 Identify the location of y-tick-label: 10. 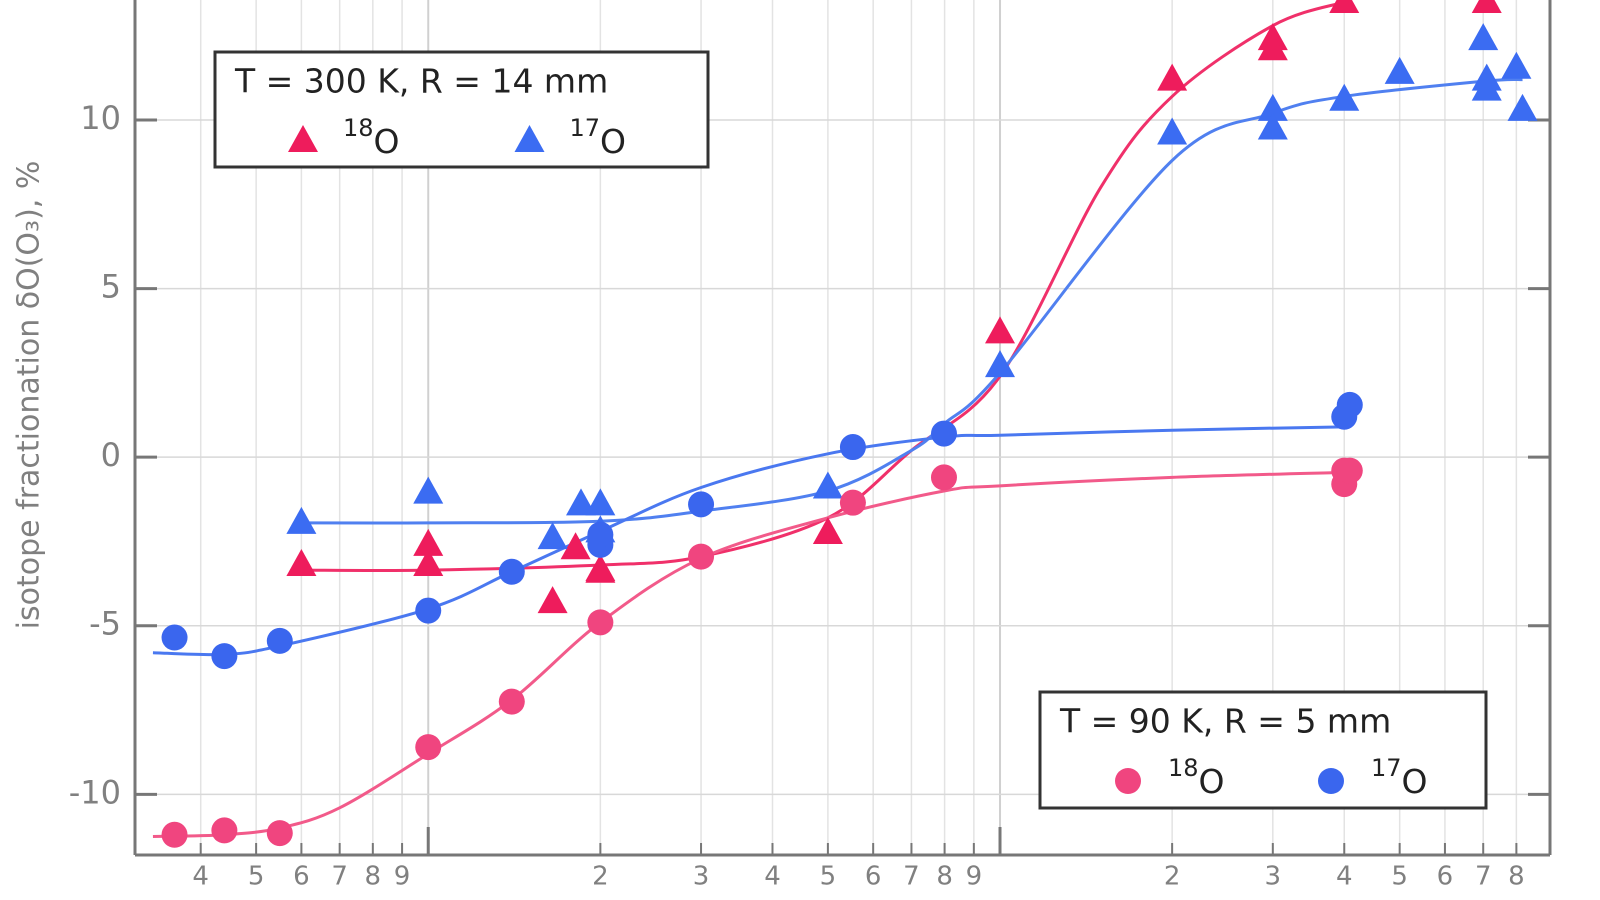
(100, 118).